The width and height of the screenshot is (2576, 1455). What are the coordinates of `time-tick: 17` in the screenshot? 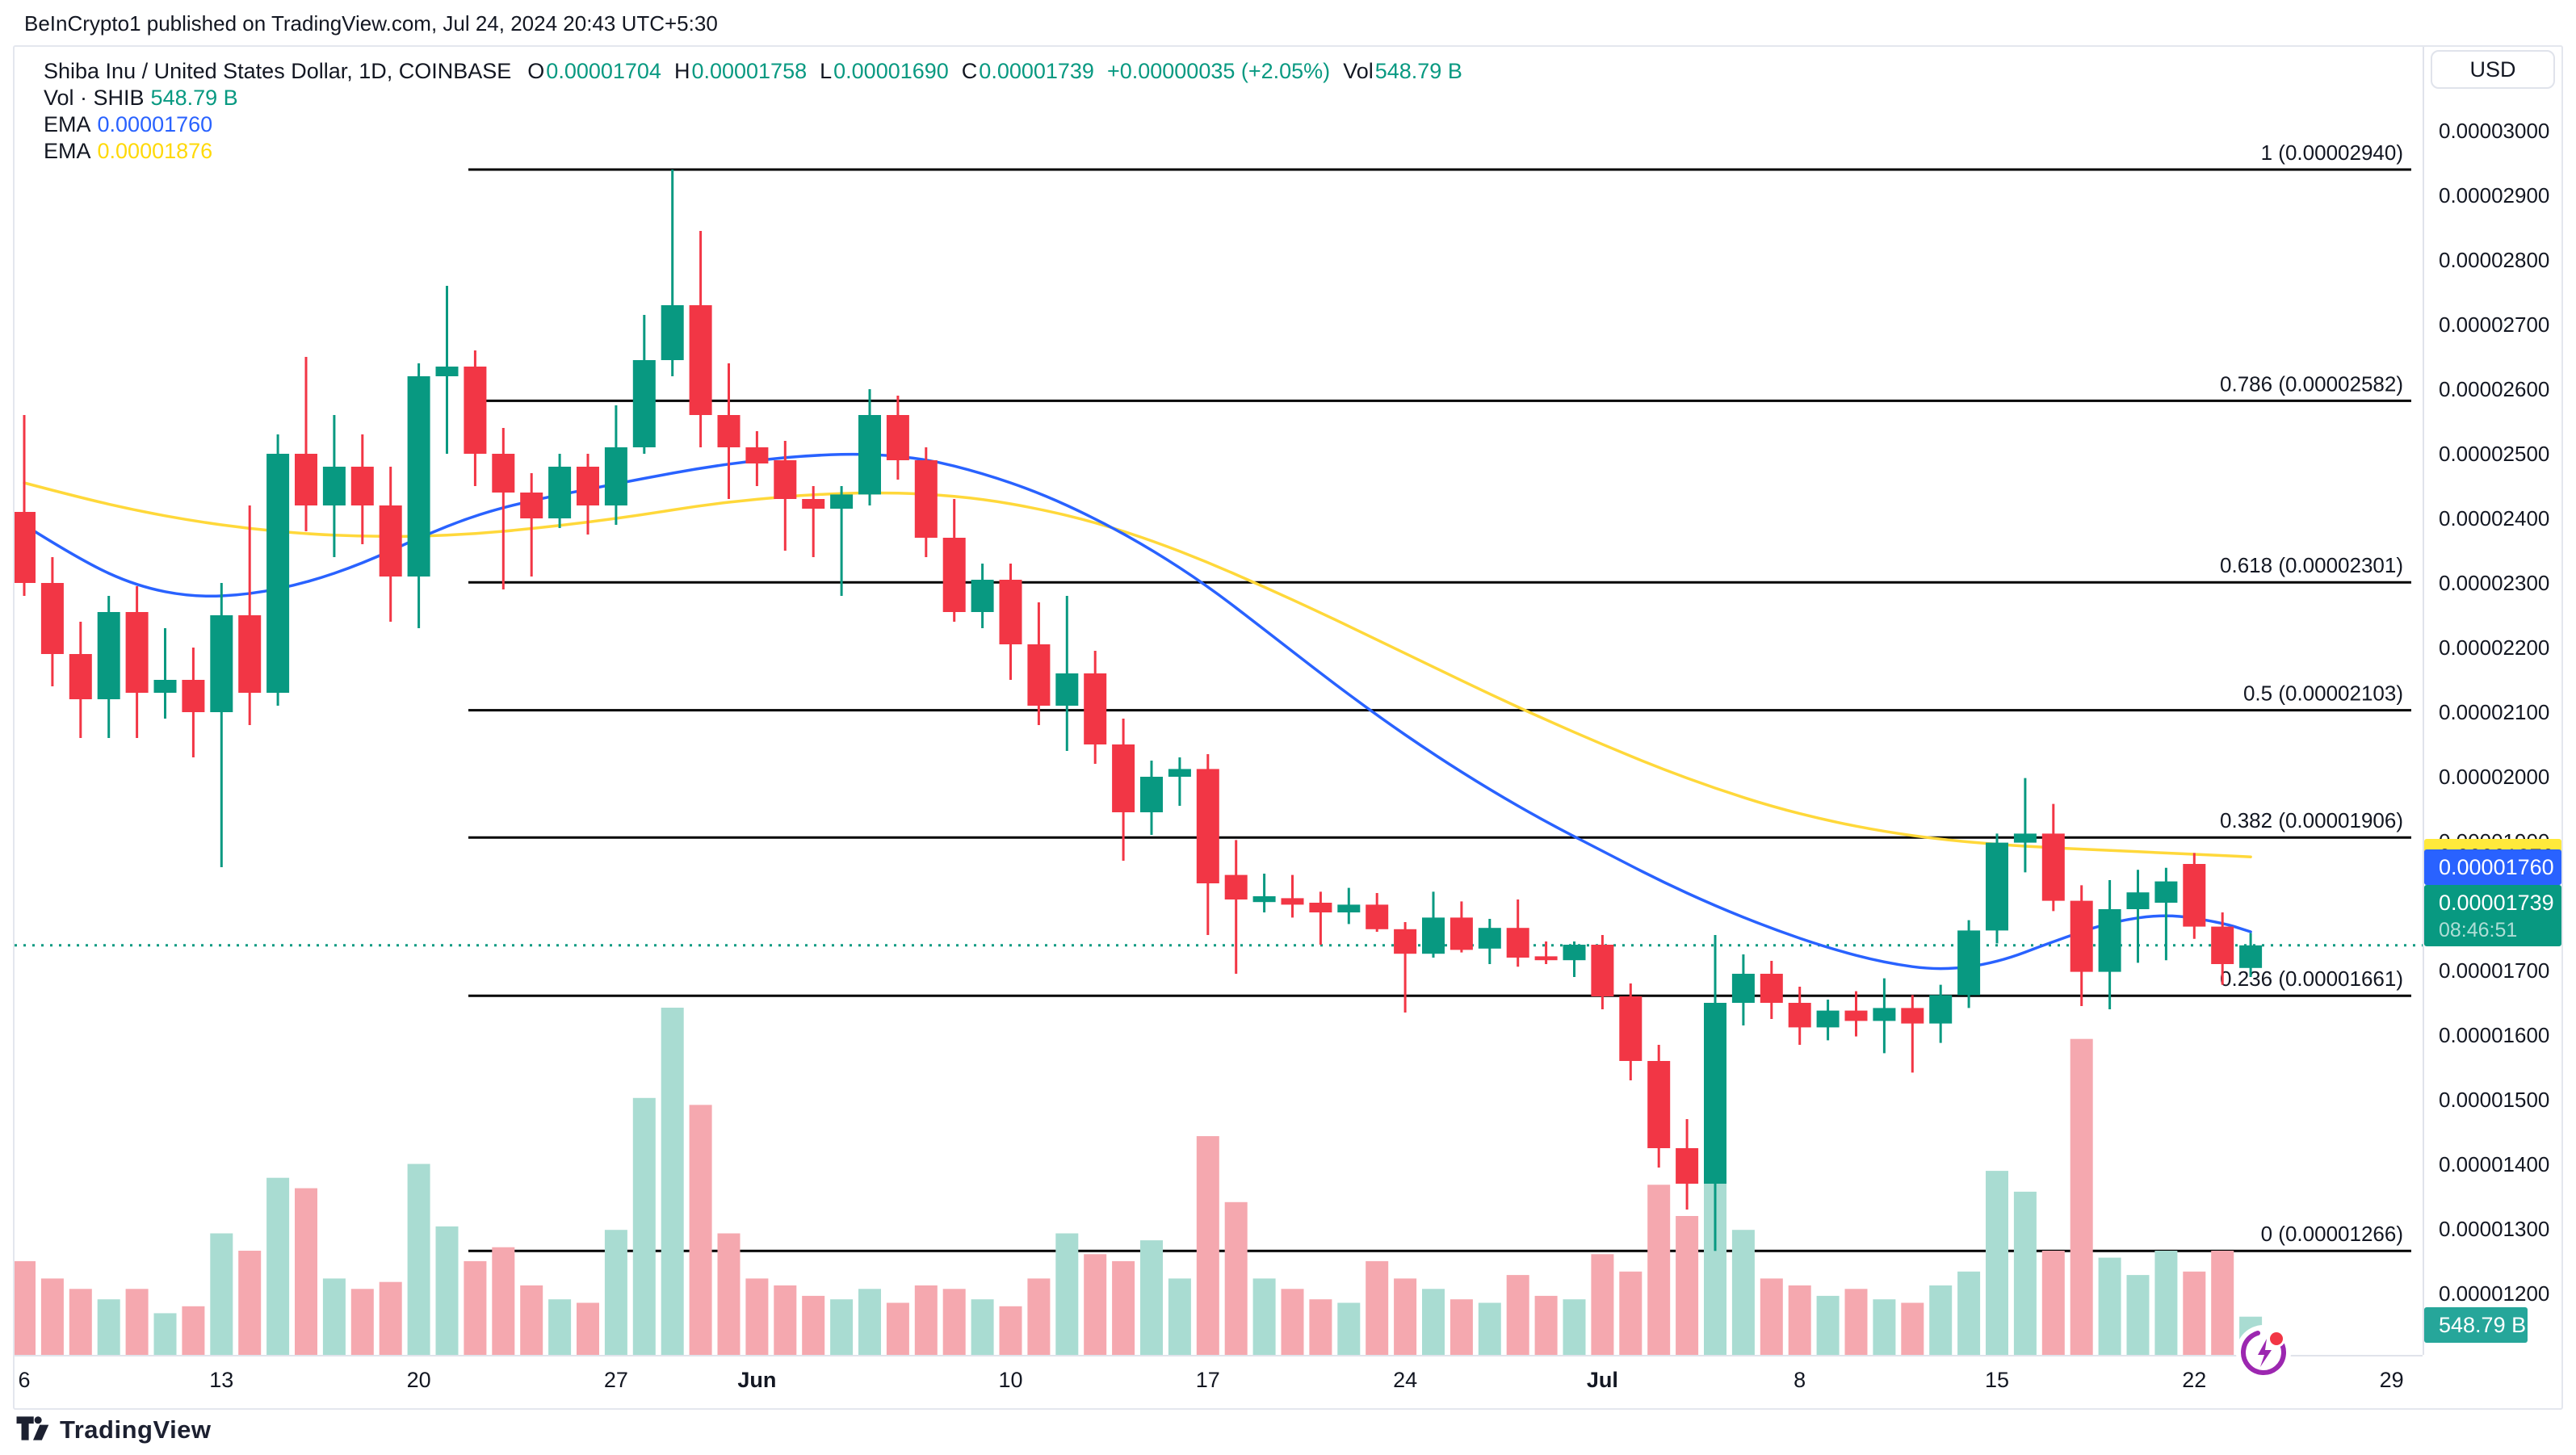 It's located at (1207, 1380).